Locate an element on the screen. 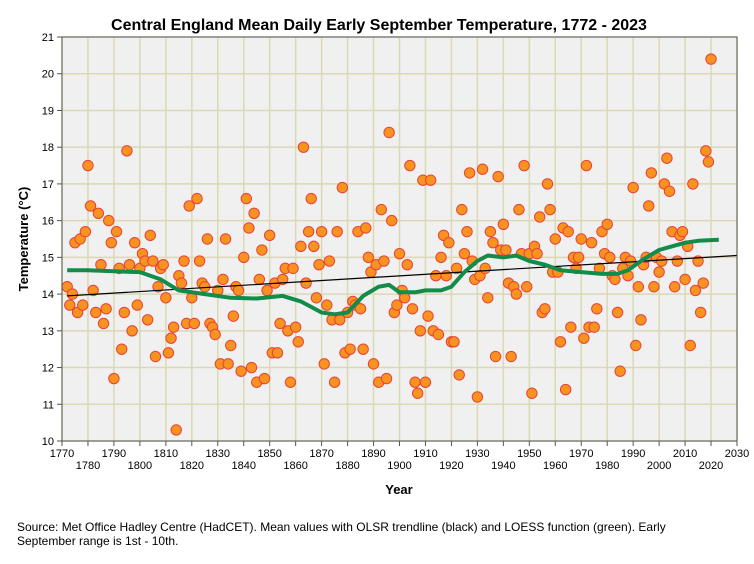  y-tick-label: 17 is located at coordinates (48, 185).